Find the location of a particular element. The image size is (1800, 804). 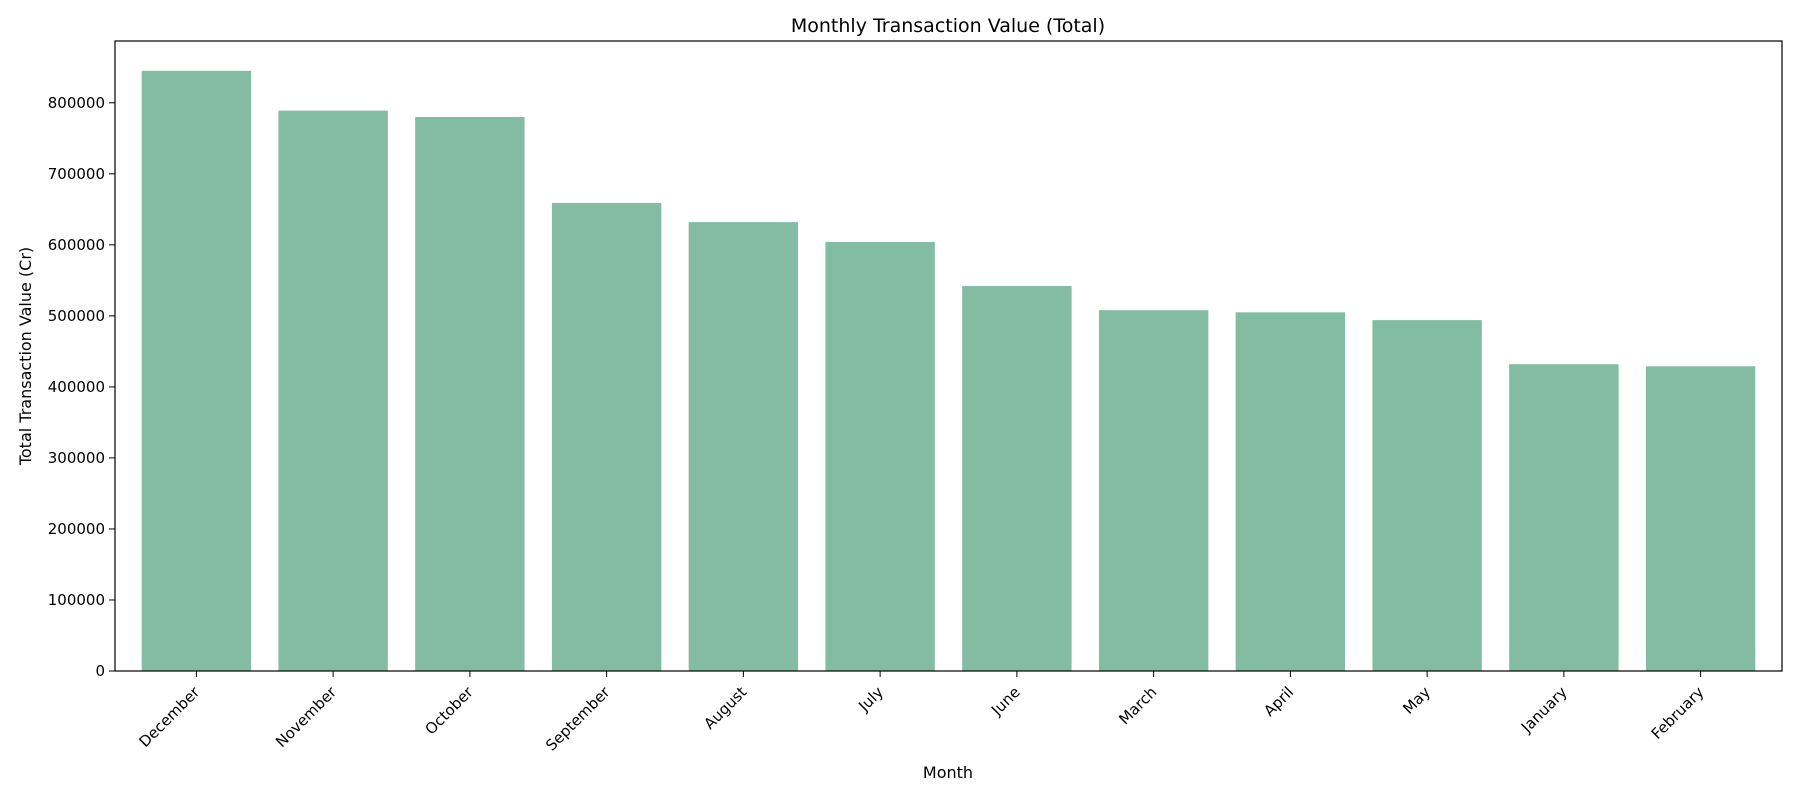

y-axis-label: Total Transaction Value (Cr) is located at coordinates (25, 356).